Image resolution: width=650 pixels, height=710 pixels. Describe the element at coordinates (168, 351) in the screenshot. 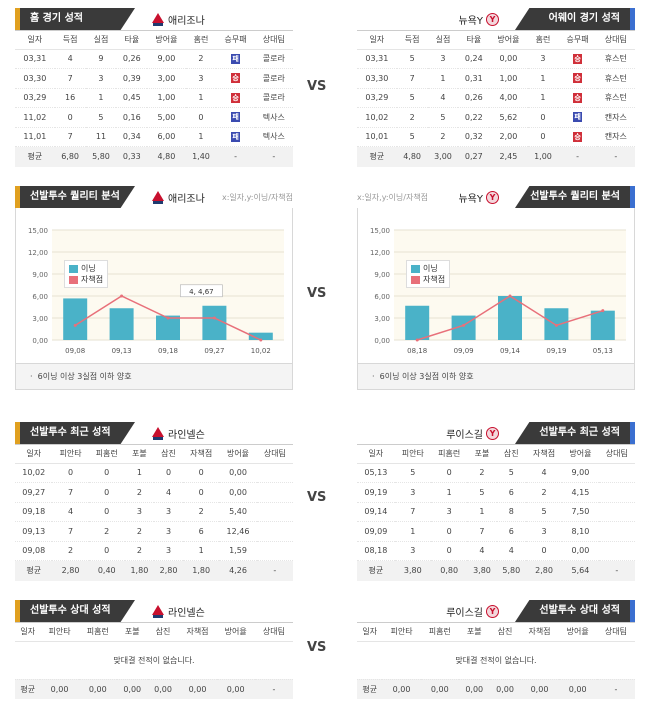

I see `x-tick-label: 09,18` at that location.